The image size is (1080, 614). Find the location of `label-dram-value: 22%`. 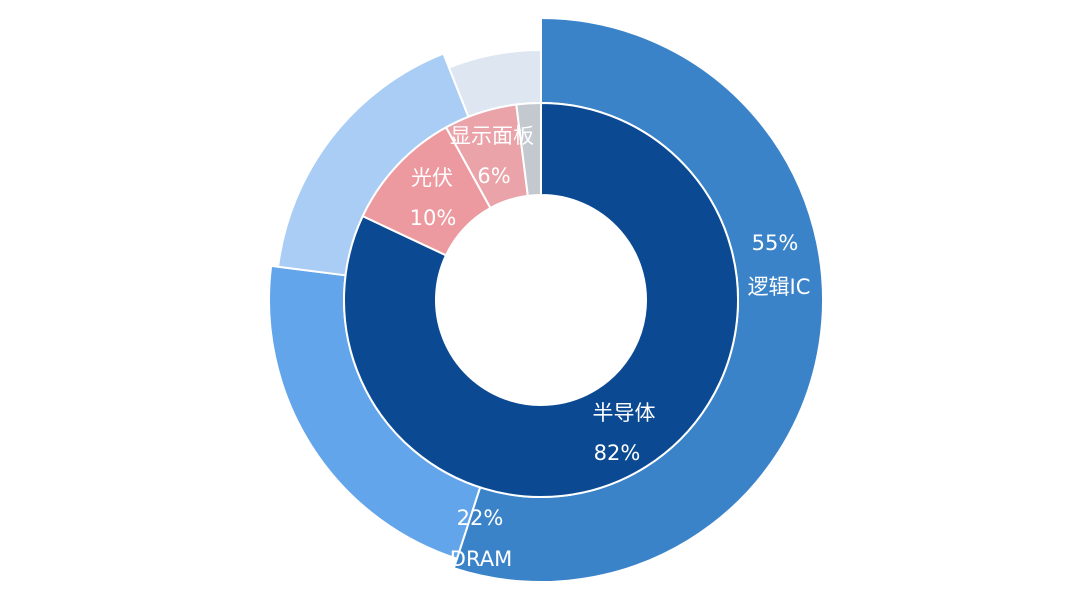

label-dram-value: 22% is located at coordinates (480, 518).